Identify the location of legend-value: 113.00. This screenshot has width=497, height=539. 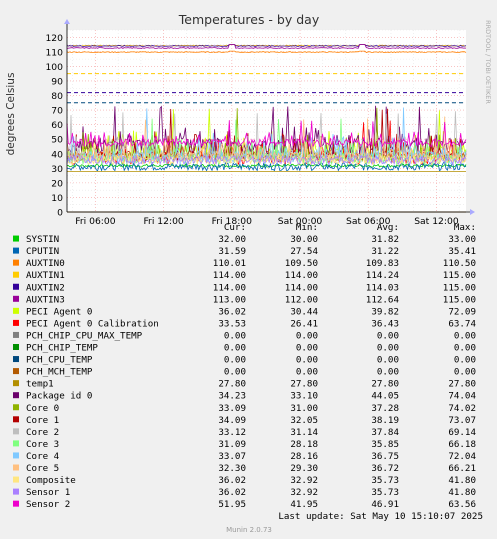
(229, 299).